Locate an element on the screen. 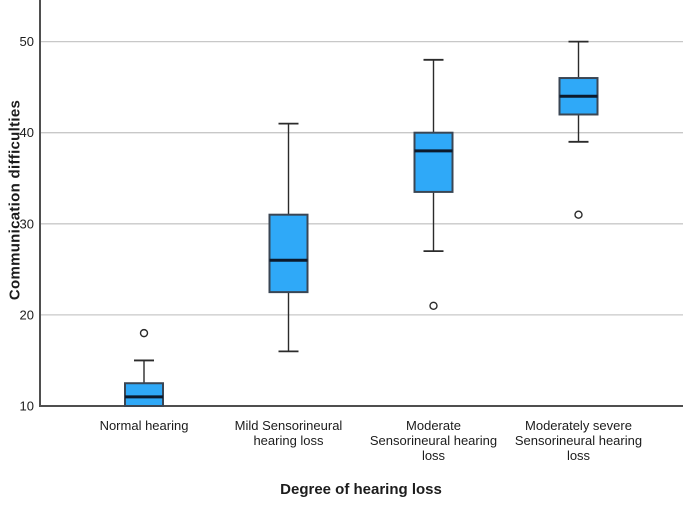  y-axis-title: Communication difficulties is located at coordinates (15, 200).